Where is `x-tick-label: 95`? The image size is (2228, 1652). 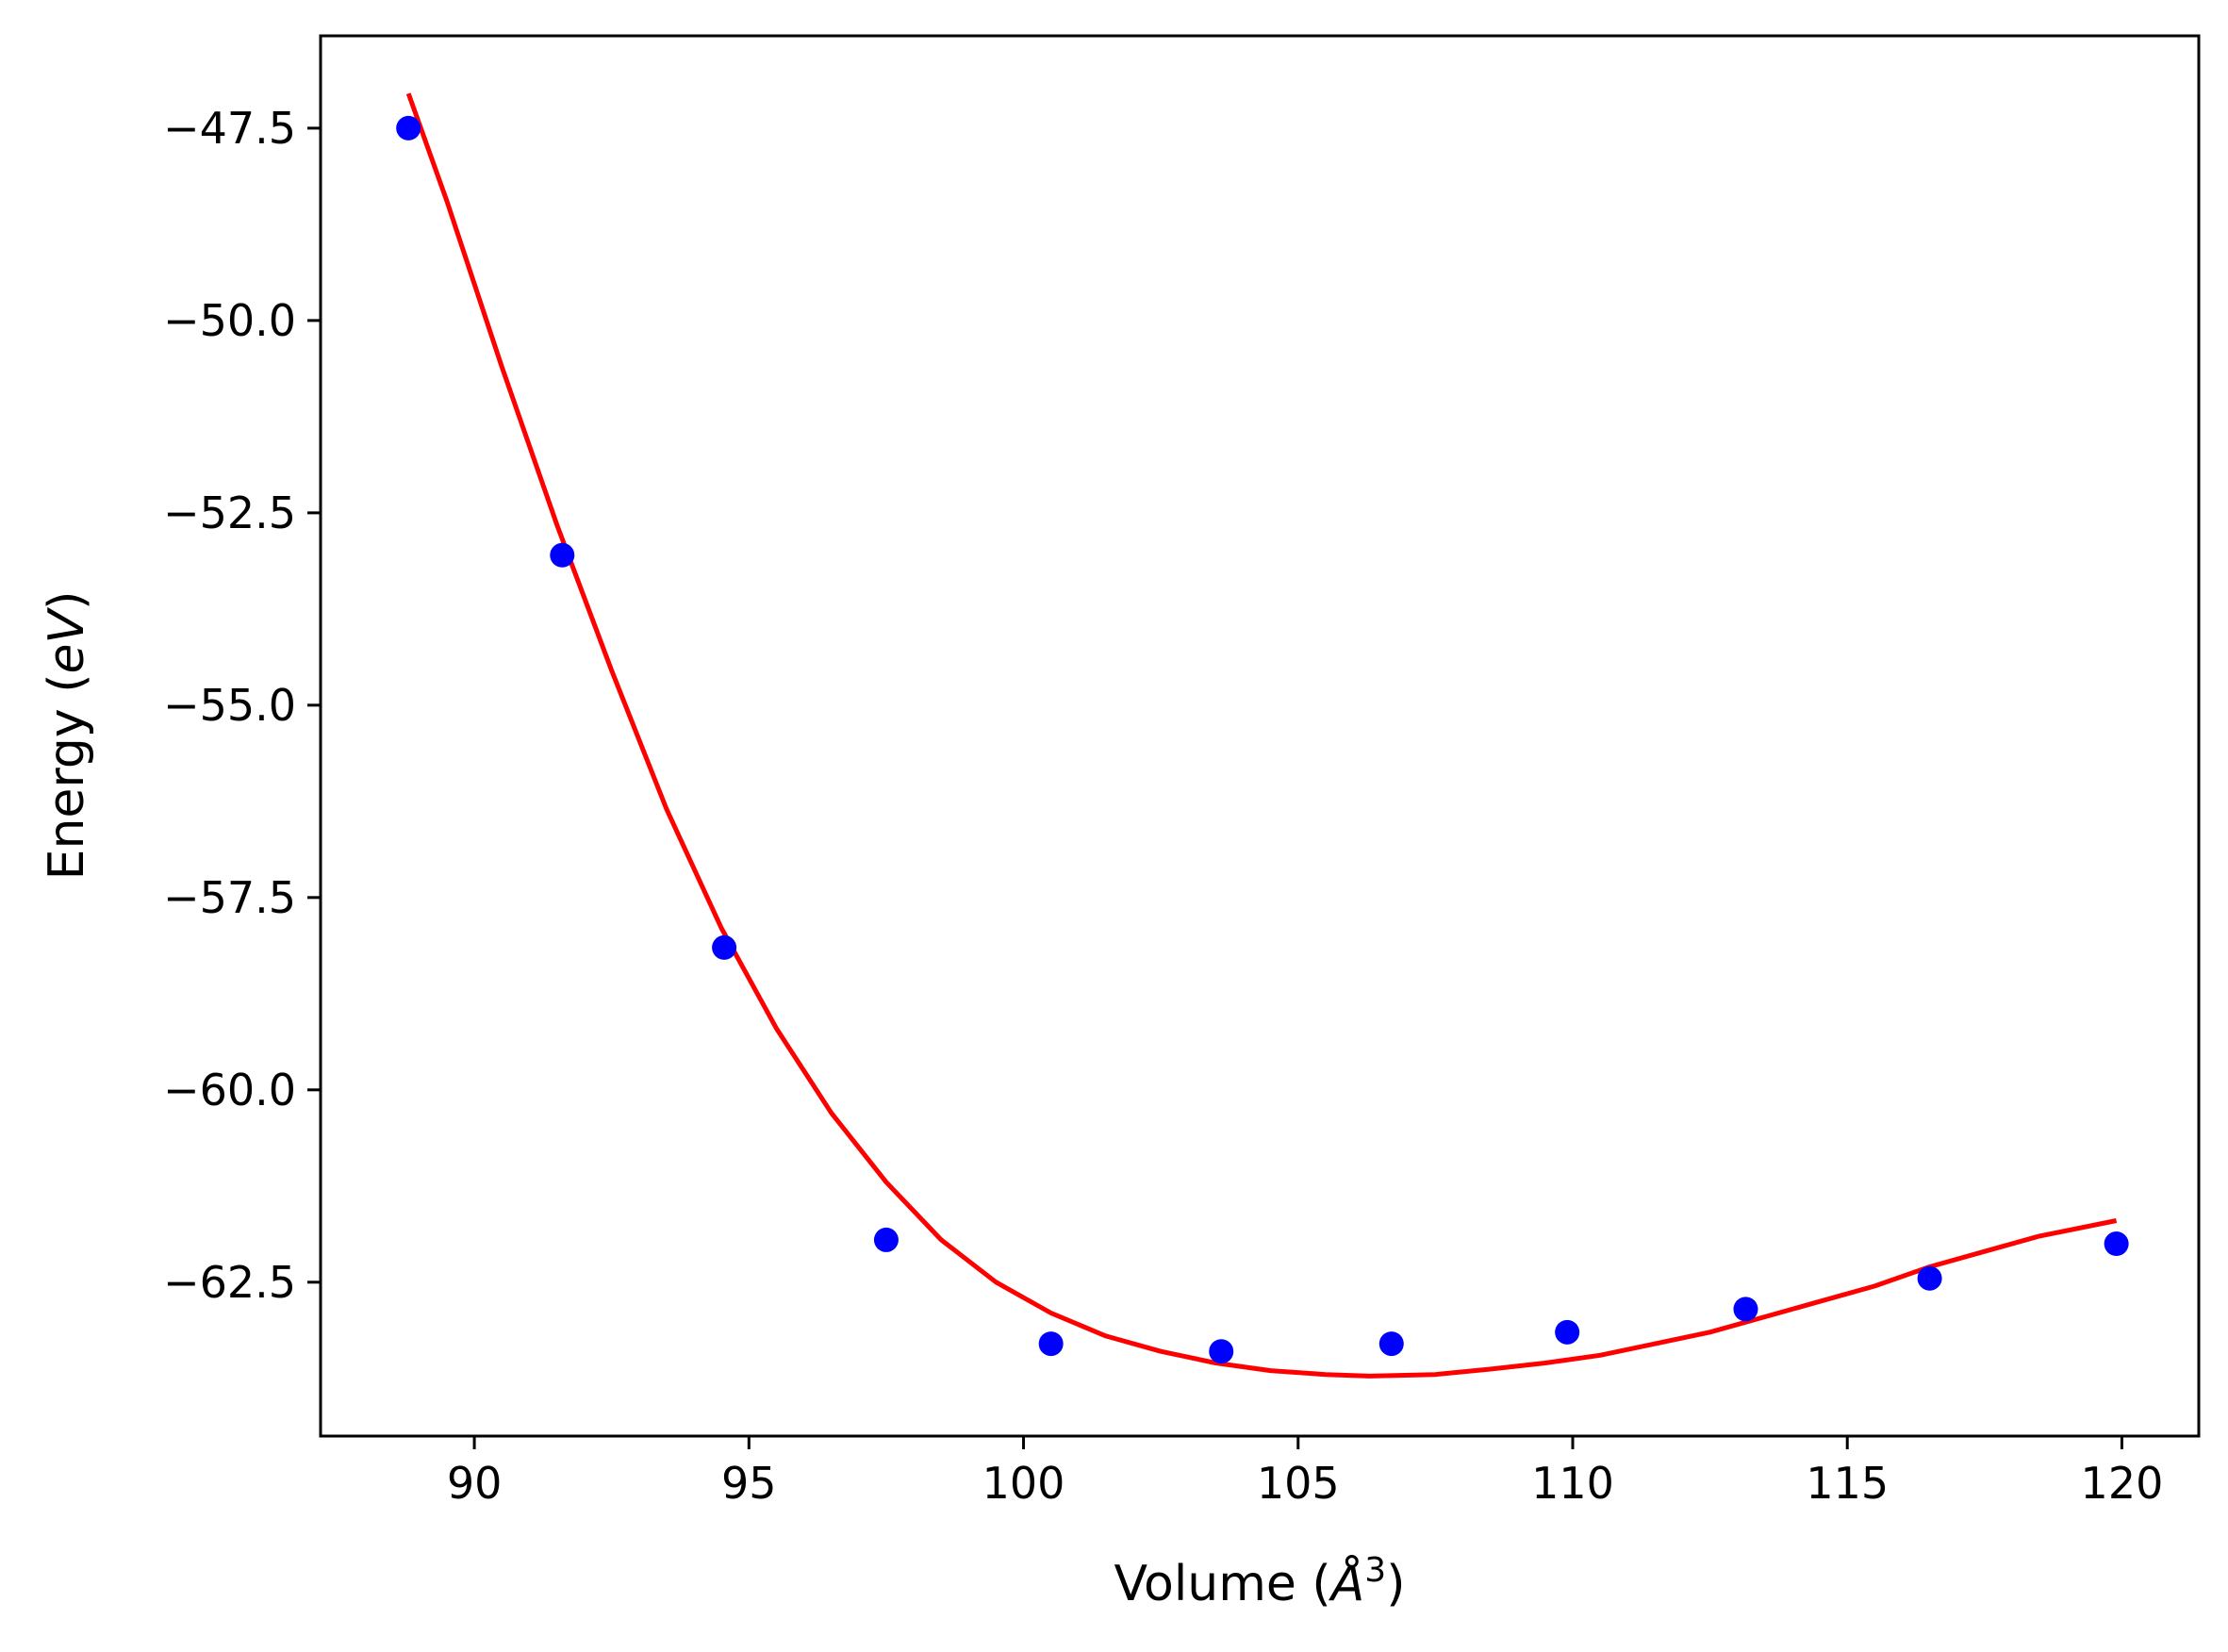
x-tick-label: 95 is located at coordinates (749, 1483).